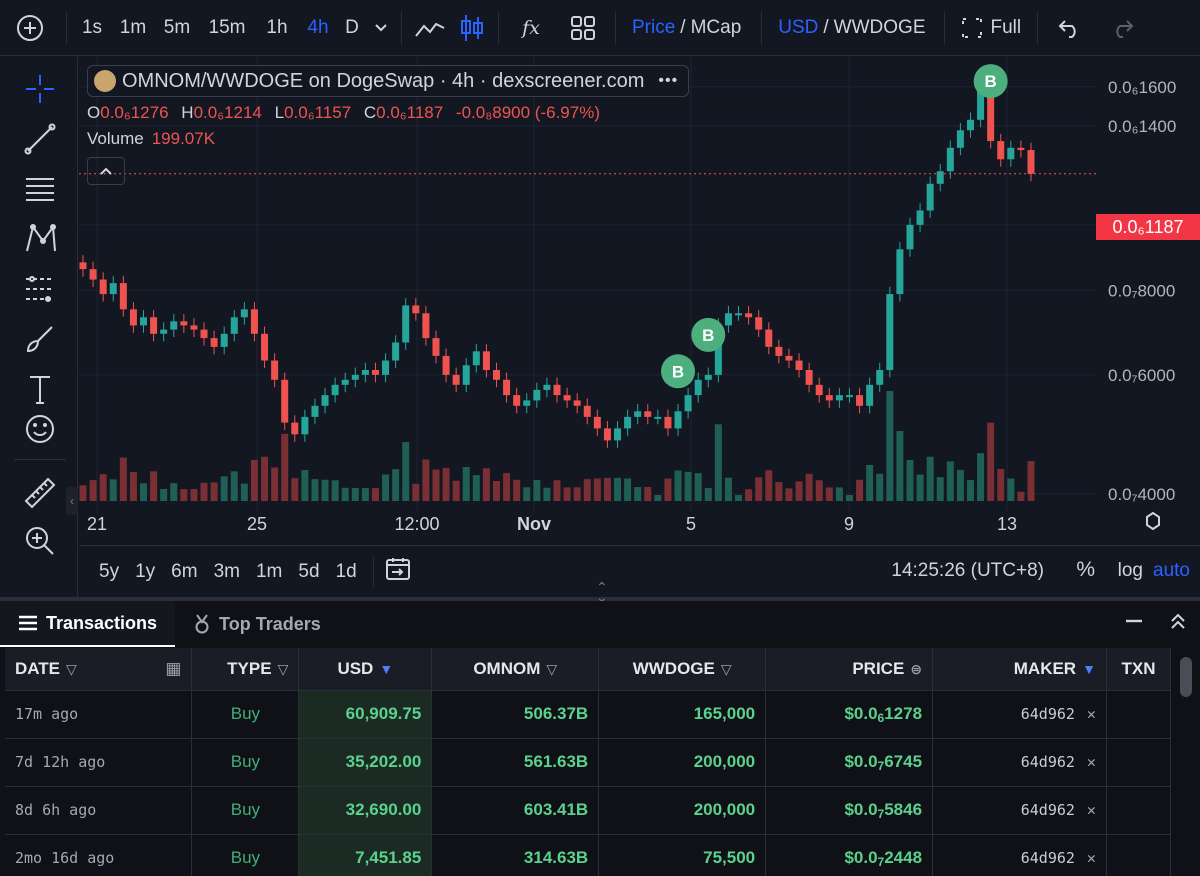  What do you see at coordinates (1070, 28) in the screenshot?
I see `undo-icon` at bounding box center [1070, 28].